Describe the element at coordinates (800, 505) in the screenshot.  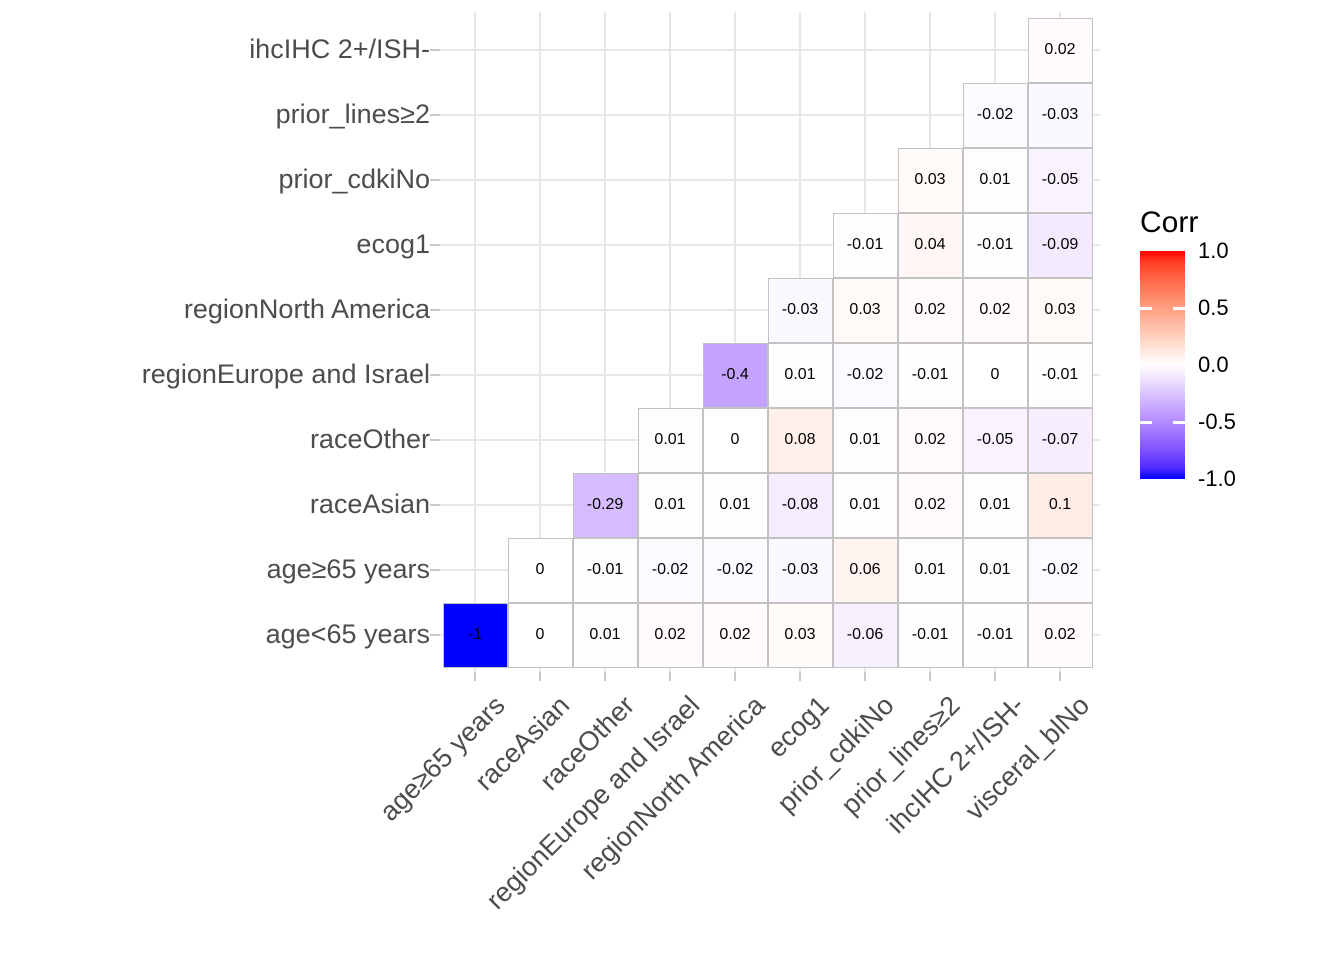
I see `corr-cell: -0.08` at that location.